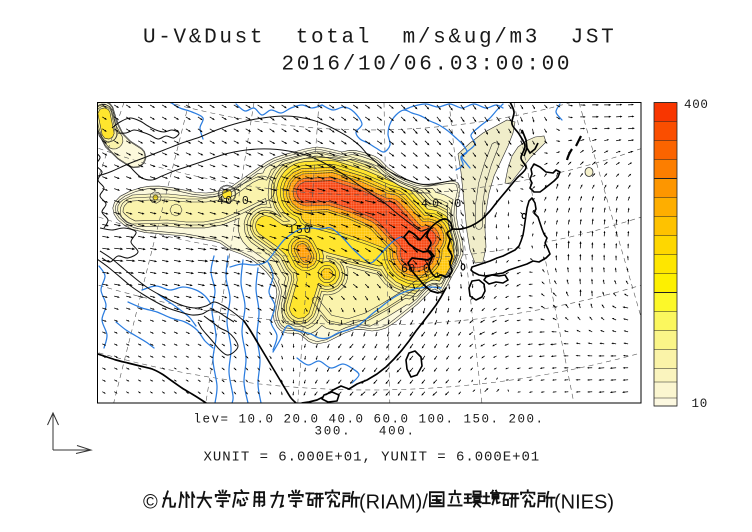 Image resolution: width=752 pixels, height=532 pixels. What do you see at coordinates (365, 432) in the screenshot?
I see `svg-text: 300. 400.` at bounding box center [365, 432].